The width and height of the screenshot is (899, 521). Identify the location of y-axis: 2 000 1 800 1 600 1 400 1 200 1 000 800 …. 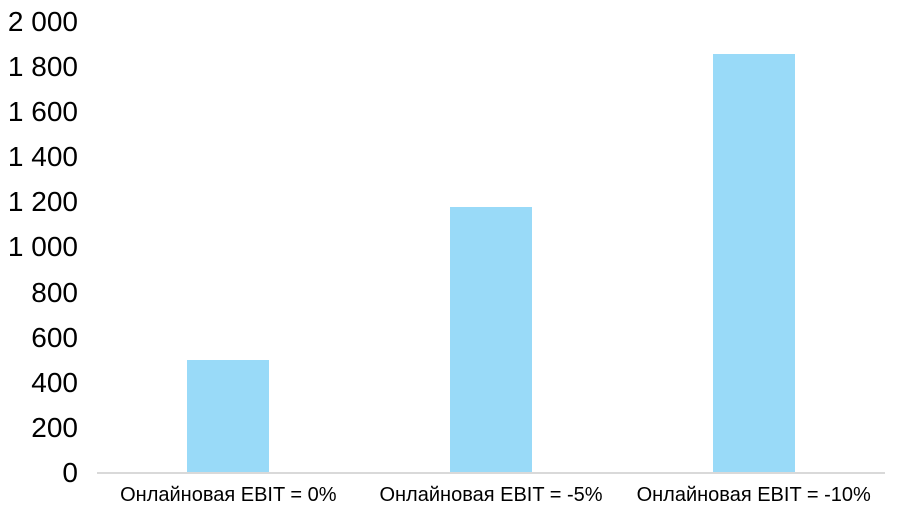
(39, 247).